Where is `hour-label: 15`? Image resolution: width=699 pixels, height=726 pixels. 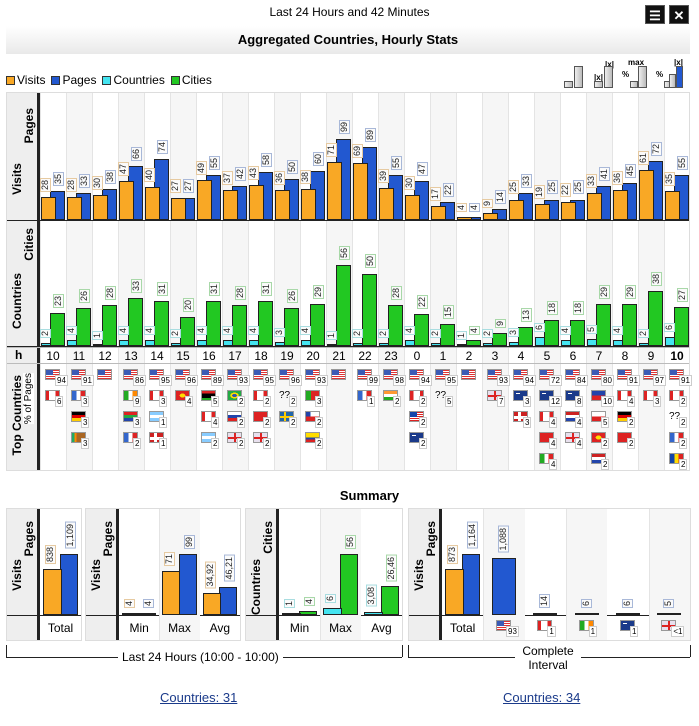
hour-label: 15 is located at coordinates (183, 356).